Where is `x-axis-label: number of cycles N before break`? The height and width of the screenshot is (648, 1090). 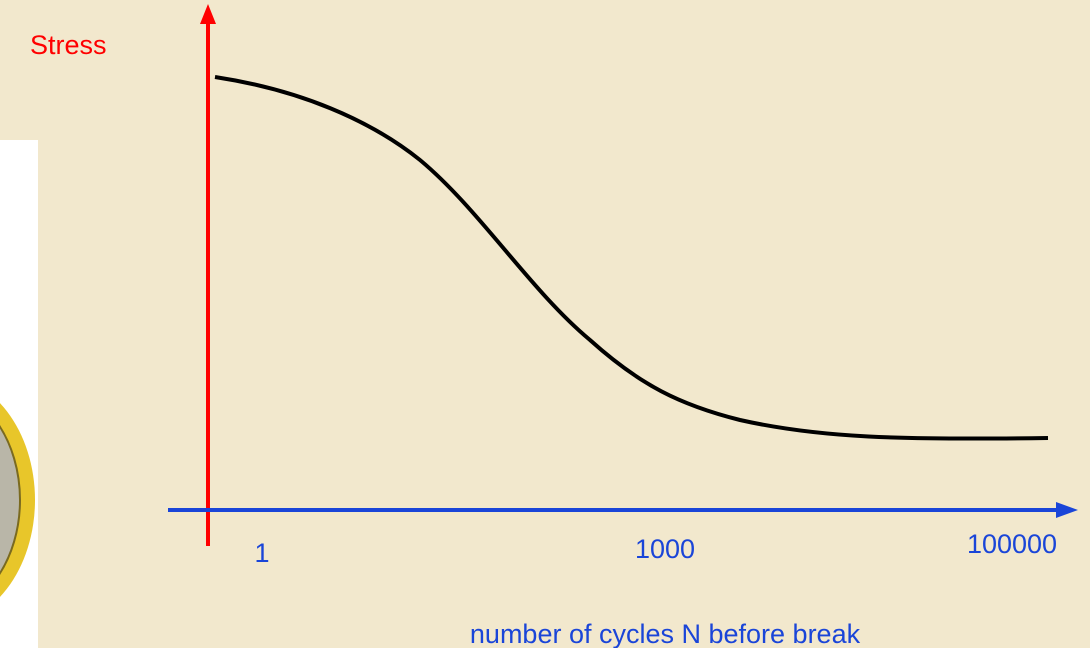
x-axis-label: number of cycles N before break is located at coordinates (665, 633).